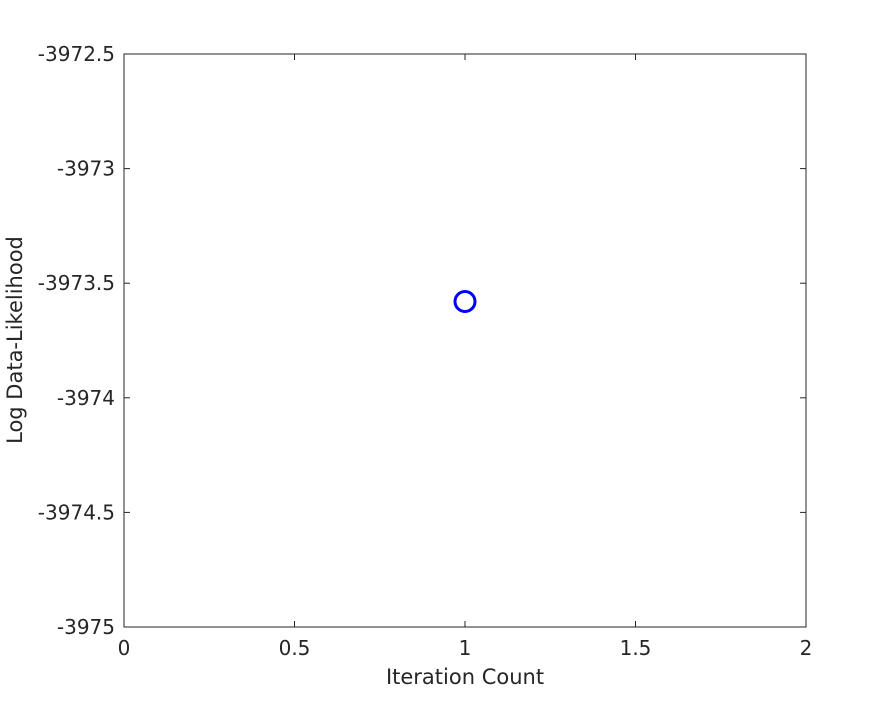  I want to click on y-tick-label: -3975, so click(86, 627).